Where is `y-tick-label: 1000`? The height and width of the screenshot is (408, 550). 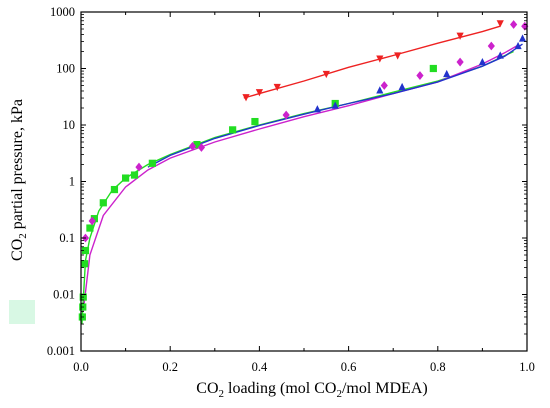
y-tick-label: 1000 is located at coordinates (62, 12).